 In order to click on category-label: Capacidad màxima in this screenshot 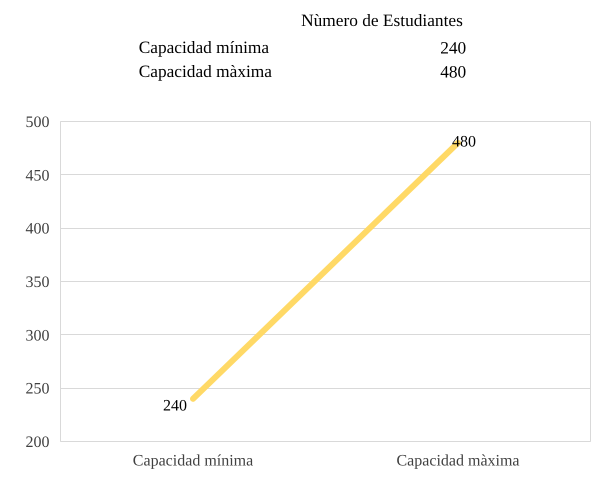, I will do `click(205, 71)`.